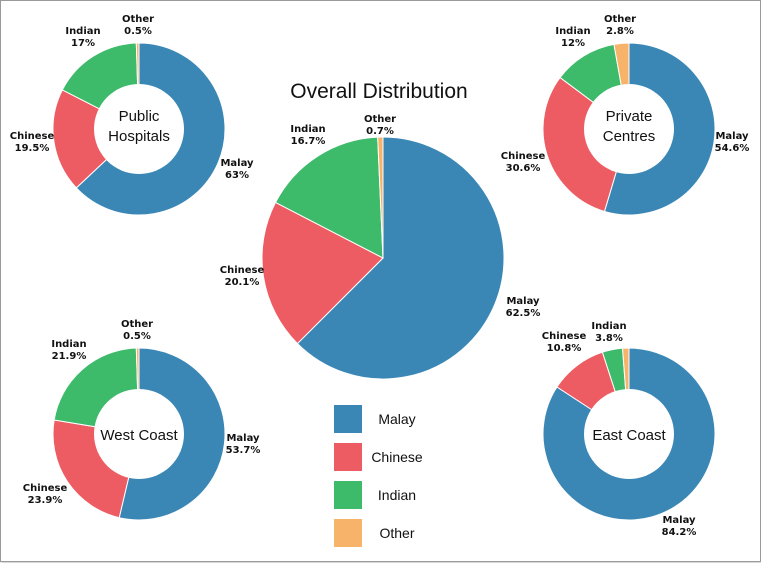 The height and width of the screenshot is (563, 761). I want to click on data-label-public-hospitals-chinese: Chinese 19.5%, so click(32, 142).